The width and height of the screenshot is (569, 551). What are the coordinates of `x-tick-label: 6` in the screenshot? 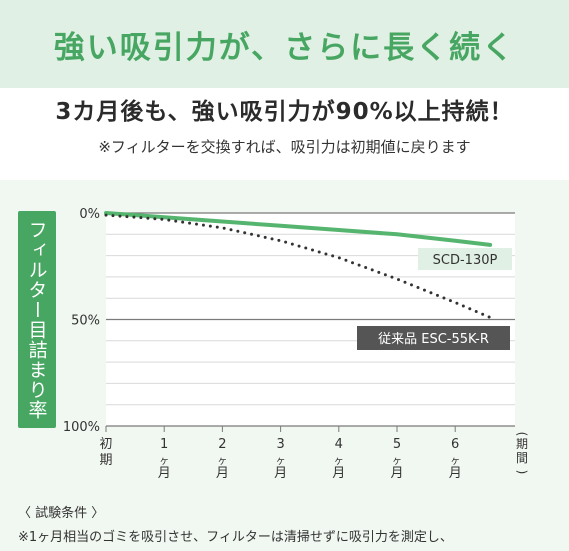 It's located at (455, 444).